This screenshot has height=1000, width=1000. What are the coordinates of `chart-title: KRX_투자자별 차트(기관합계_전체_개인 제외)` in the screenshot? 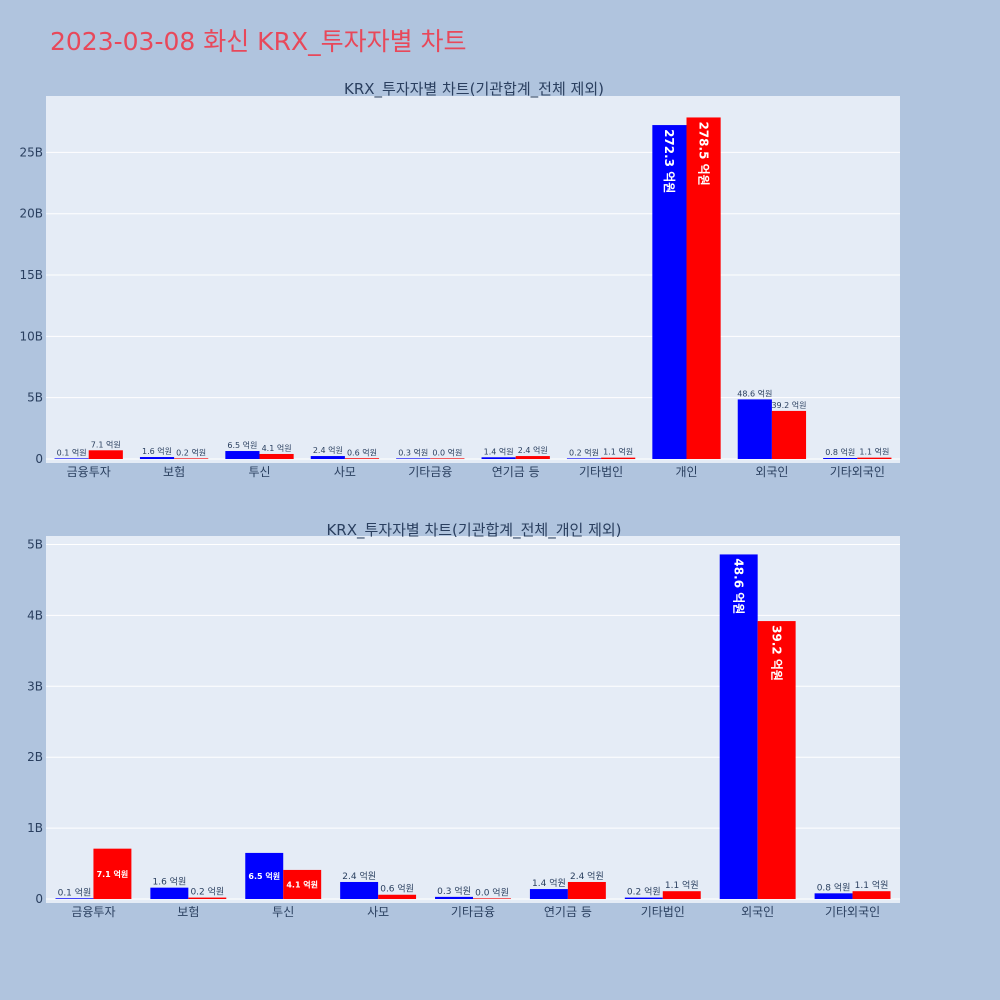 It's located at (473, 530).